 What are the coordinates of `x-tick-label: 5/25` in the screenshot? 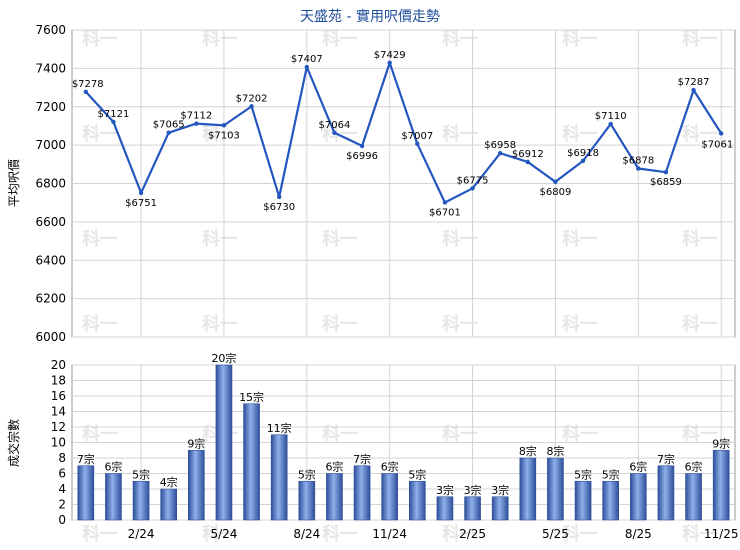 It's located at (555, 534).